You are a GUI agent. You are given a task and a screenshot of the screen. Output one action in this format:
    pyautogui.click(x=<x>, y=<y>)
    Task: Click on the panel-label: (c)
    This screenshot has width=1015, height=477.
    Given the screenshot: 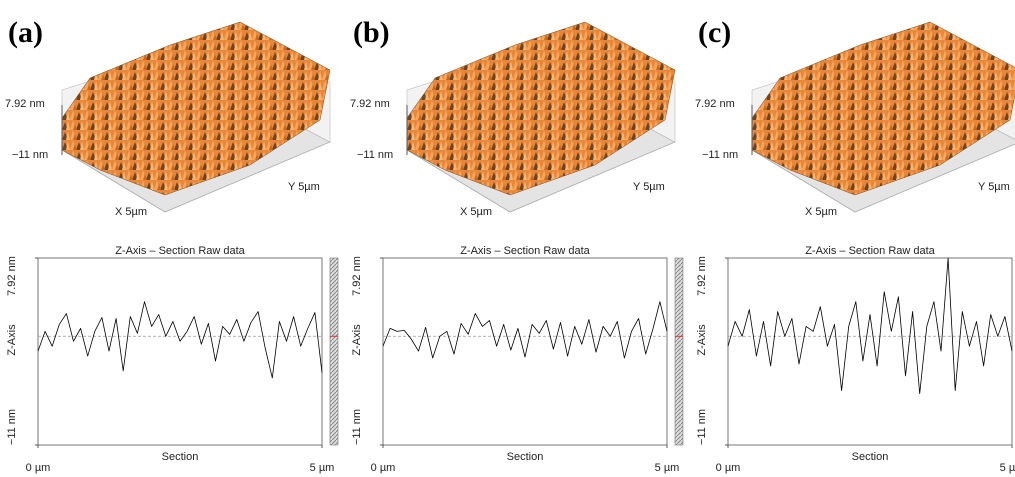 What is the action you would take?
    pyautogui.click(x=714, y=32)
    